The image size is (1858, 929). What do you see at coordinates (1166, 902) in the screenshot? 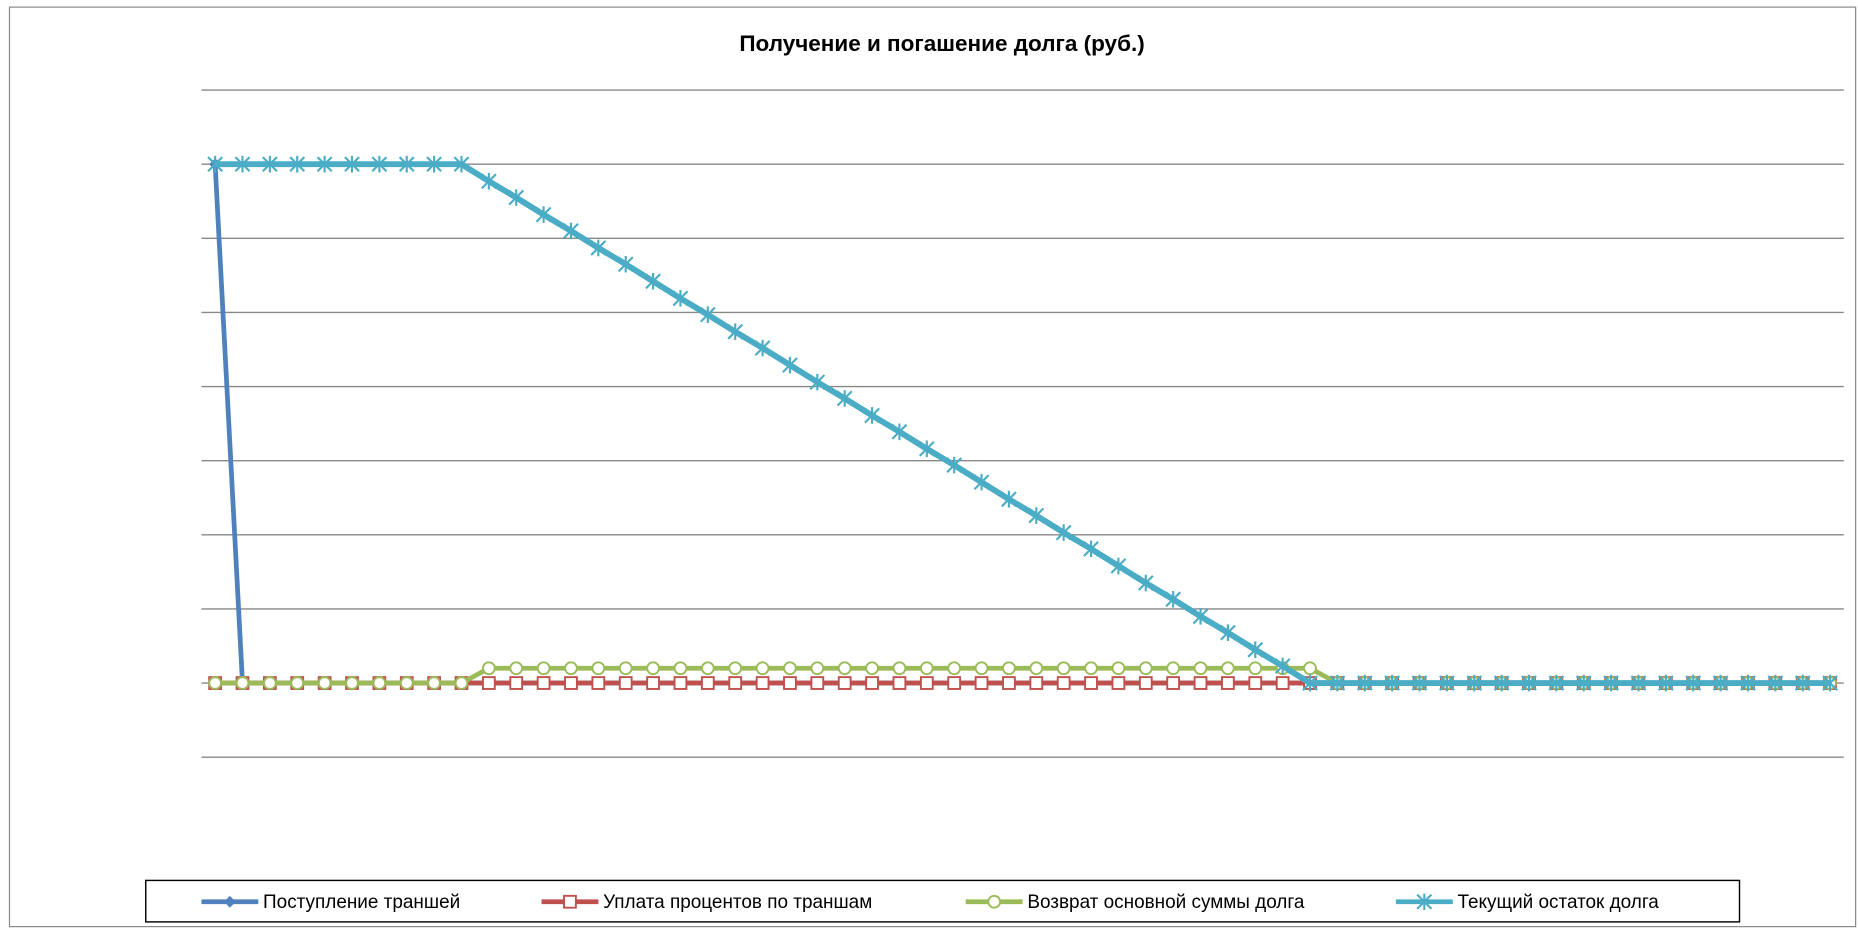
I see `legend-label: Возврат основной суммы долга` at bounding box center [1166, 902].